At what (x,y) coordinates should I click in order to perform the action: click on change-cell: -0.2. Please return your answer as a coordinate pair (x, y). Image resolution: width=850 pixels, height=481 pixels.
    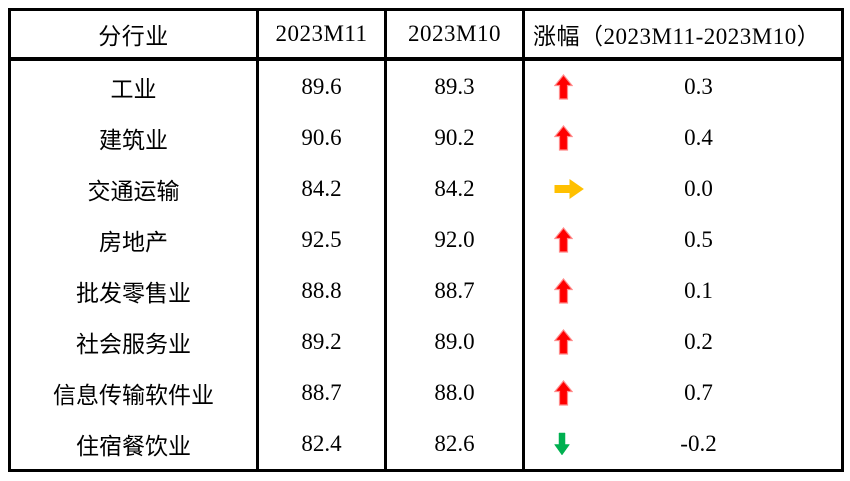
    Looking at the image, I should click on (683, 443).